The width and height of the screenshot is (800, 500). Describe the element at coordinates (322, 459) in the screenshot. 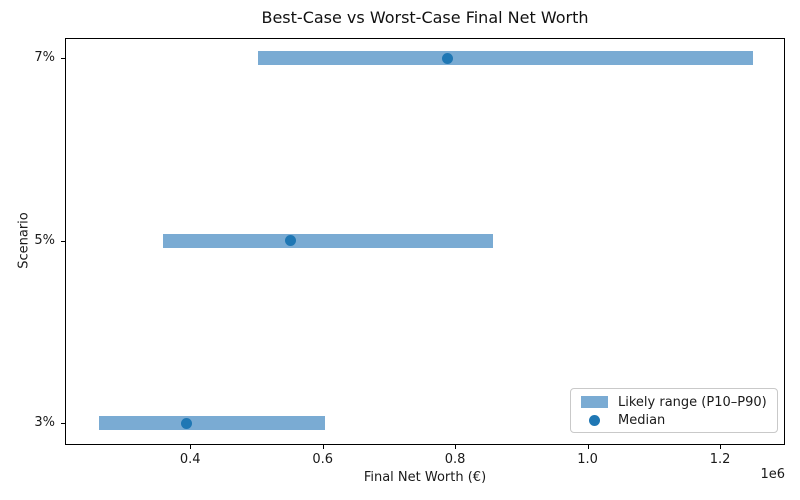

I see `x-tick-label: 0.6` at that location.